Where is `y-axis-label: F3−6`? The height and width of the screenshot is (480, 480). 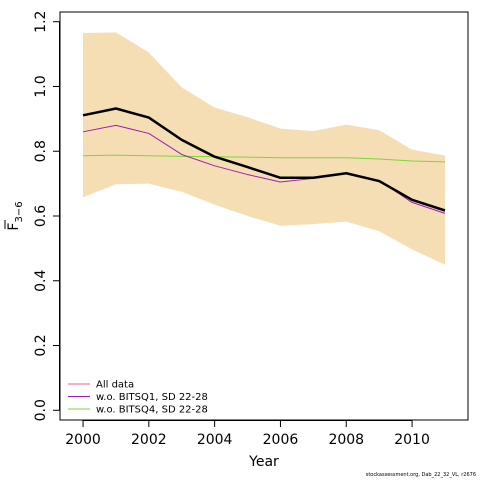 y-axis-label: F3−6 is located at coordinates (14, 216).